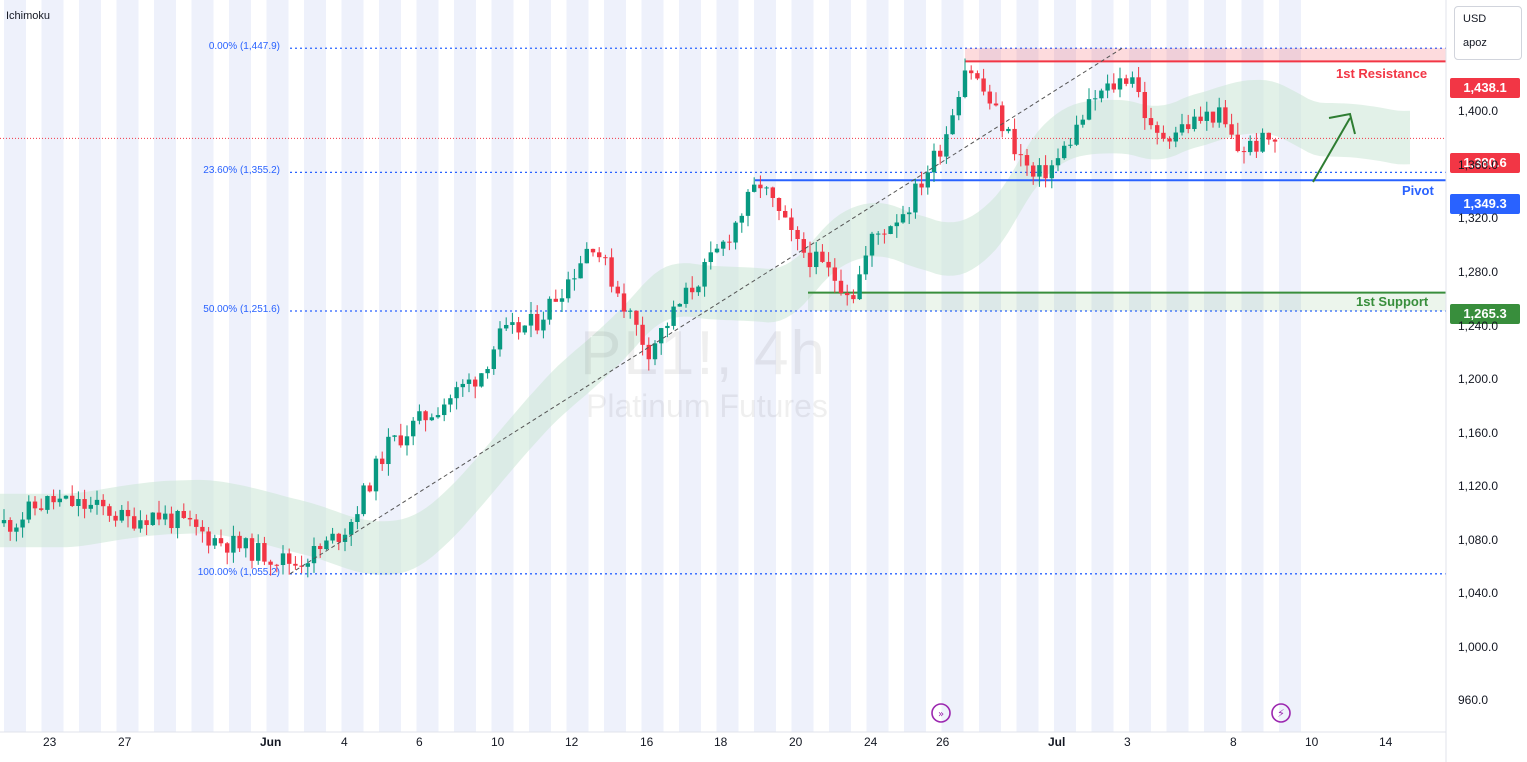 This screenshot has width=1527, height=762. What do you see at coordinates (1127, 742) in the screenshot?
I see `x-tick-label: 3` at bounding box center [1127, 742].